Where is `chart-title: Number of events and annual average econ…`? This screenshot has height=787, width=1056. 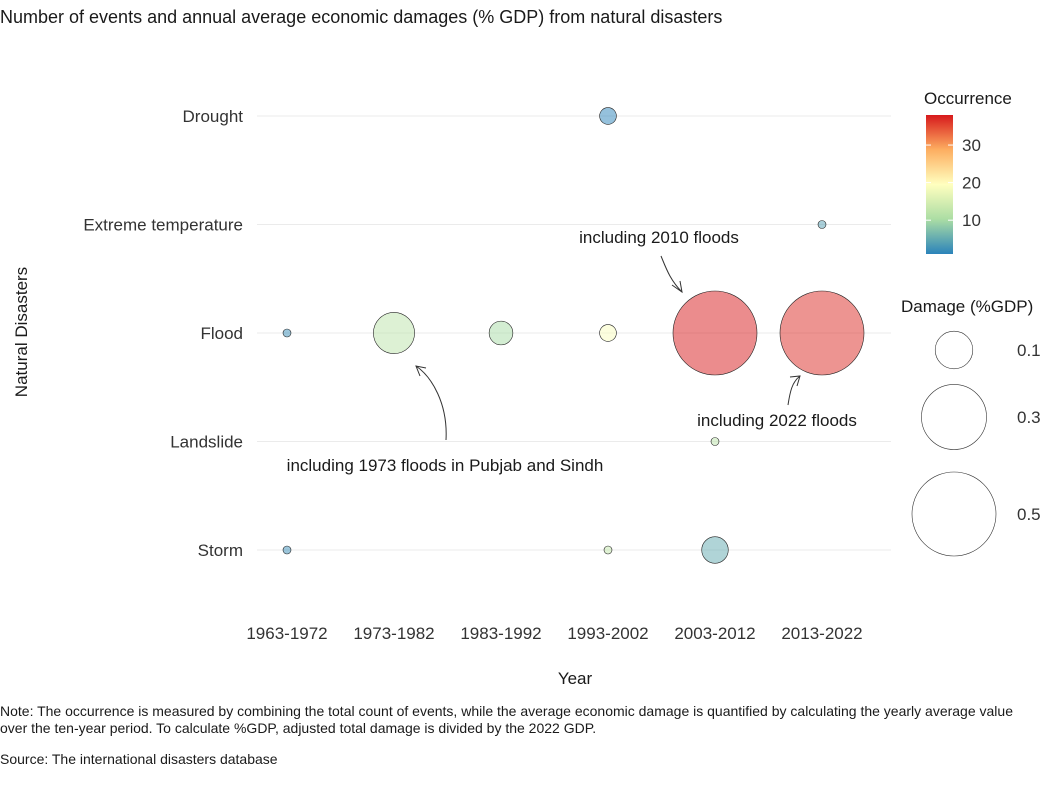 chart-title: Number of events and annual average econ… is located at coordinates (361, 17).